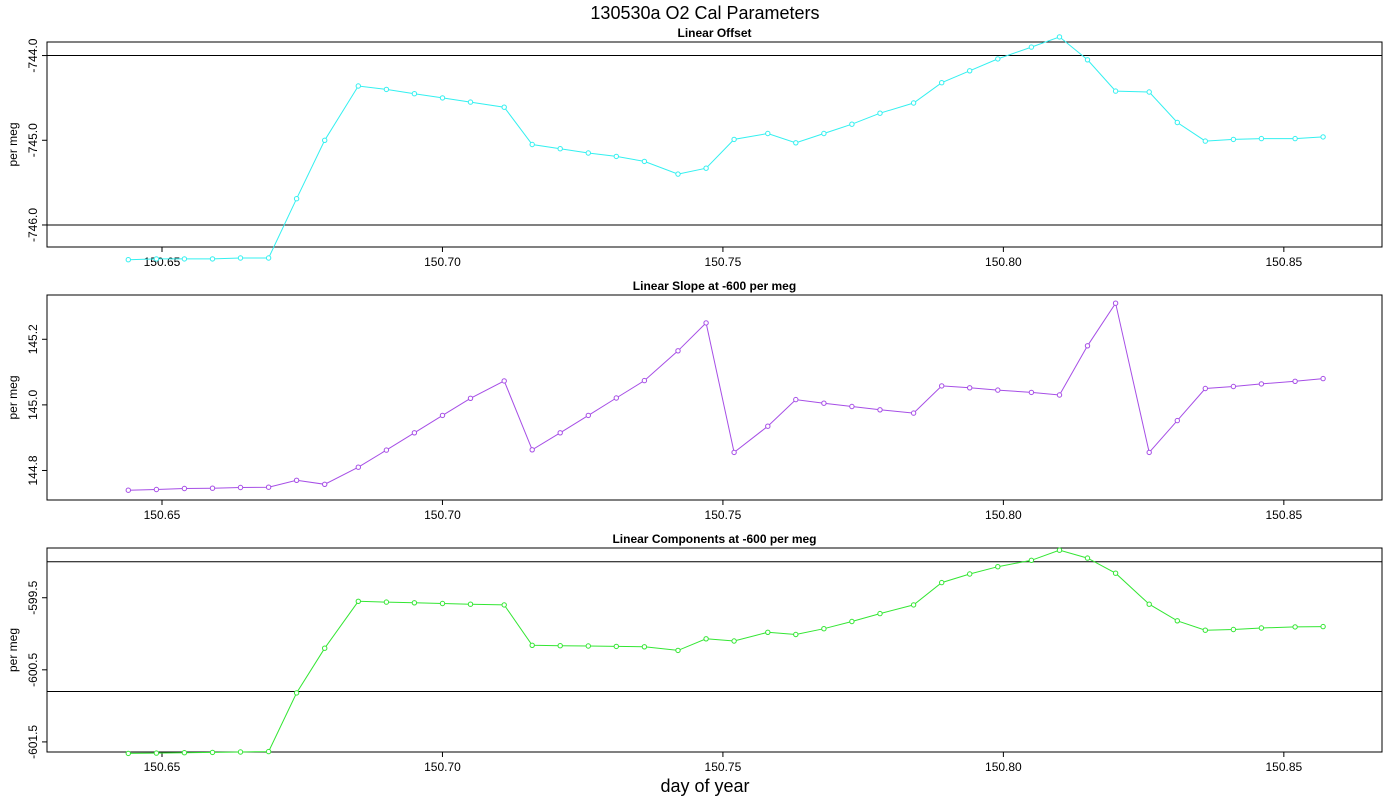 This screenshot has height=805, width=1400. What do you see at coordinates (33, 140) in the screenshot?
I see `y-tick-label: -745.0` at bounding box center [33, 140].